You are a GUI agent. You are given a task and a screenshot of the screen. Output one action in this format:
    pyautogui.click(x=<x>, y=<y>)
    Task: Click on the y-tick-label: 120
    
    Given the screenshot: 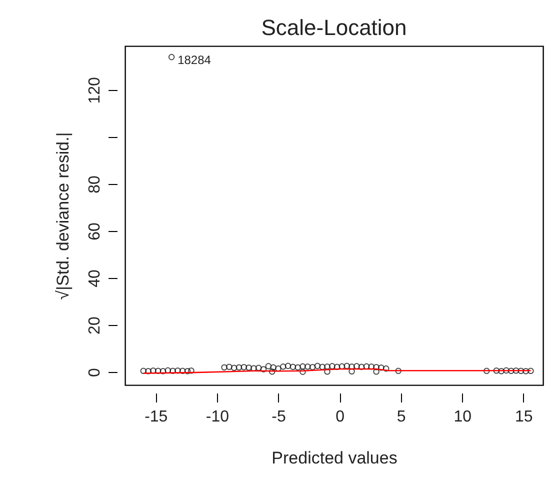 What is the action you would take?
    pyautogui.click(x=95, y=90)
    